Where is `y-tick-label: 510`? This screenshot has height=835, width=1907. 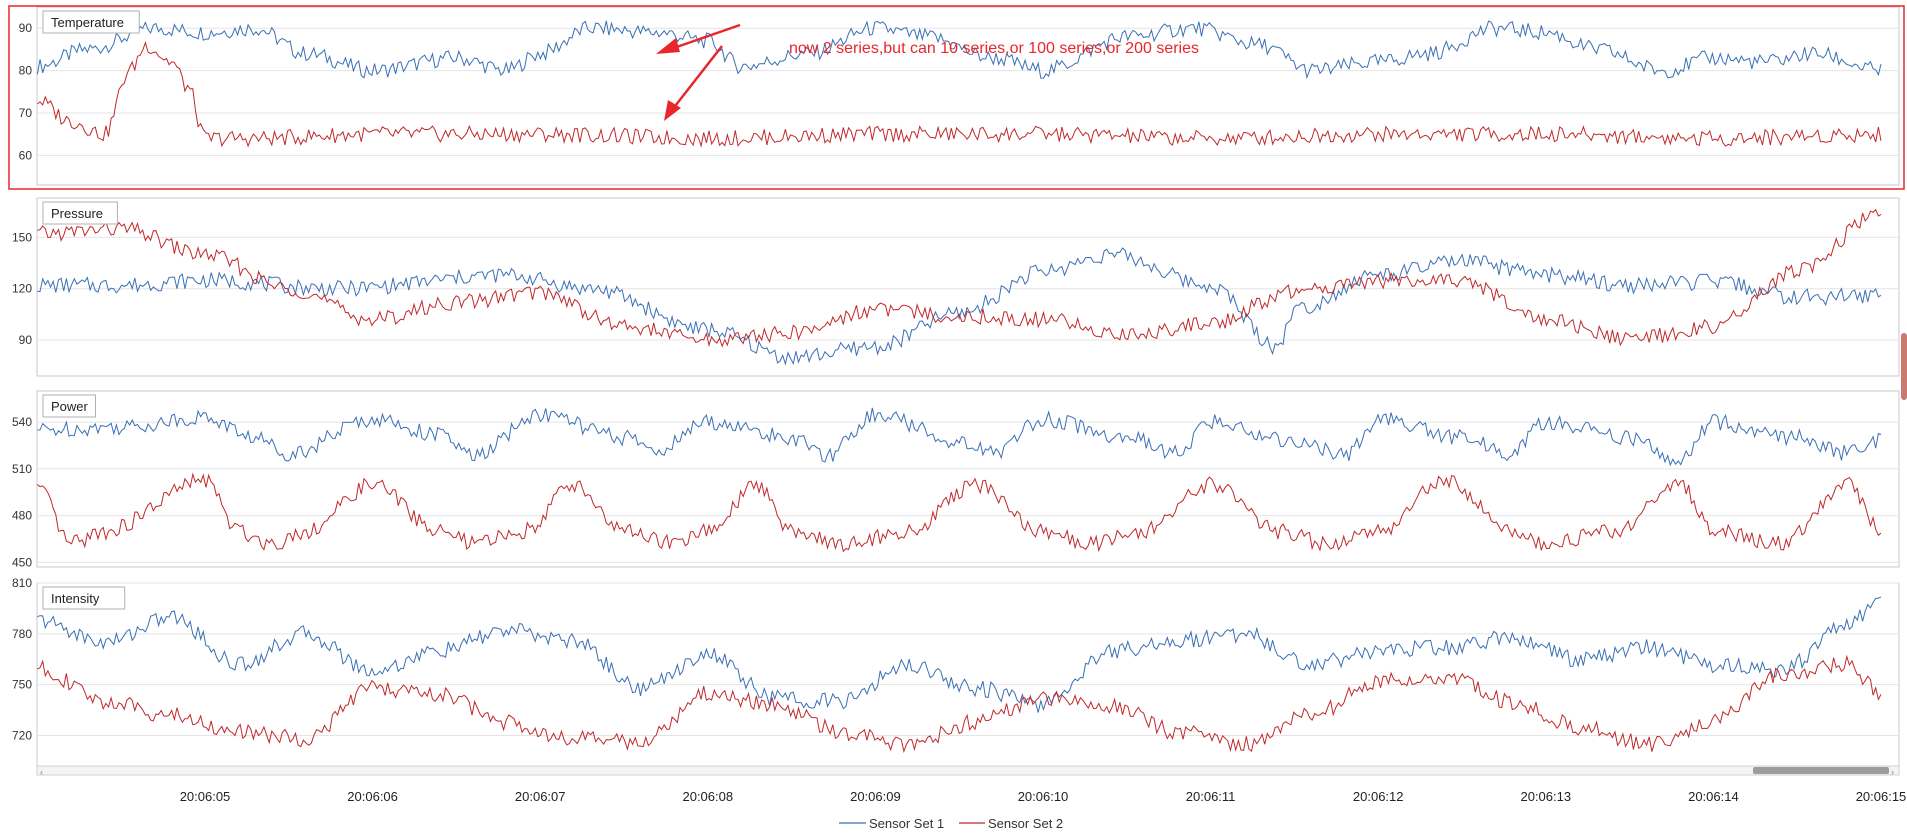
y-tick-label: 510 is located at coordinates (22, 469).